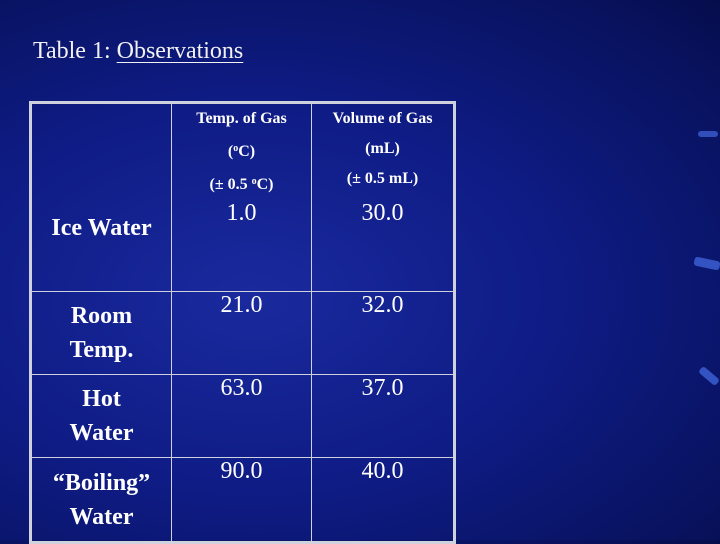 The height and width of the screenshot is (544, 720). Describe the element at coordinates (101, 333) in the screenshot. I see `row-label: Room Temp.` at that location.